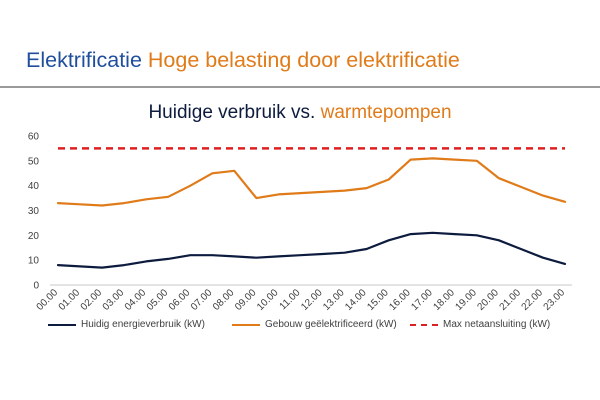 The height and width of the screenshot is (400, 600). What do you see at coordinates (34, 161) in the screenshot?
I see `y-tick-label: 50` at bounding box center [34, 161].